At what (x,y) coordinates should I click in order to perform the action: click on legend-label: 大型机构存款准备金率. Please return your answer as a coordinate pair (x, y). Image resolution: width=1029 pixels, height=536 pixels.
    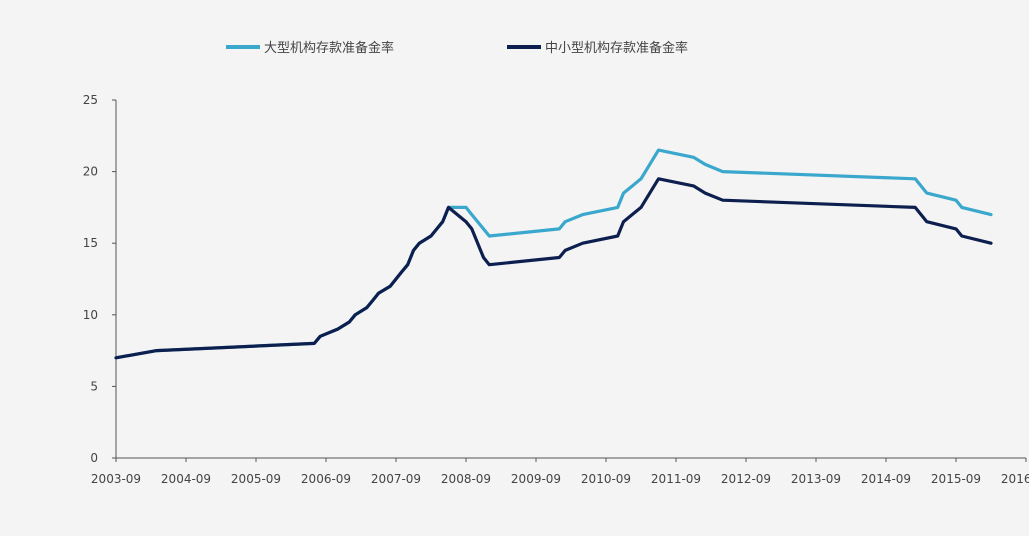
    Looking at the image, I should click on (329, 48).